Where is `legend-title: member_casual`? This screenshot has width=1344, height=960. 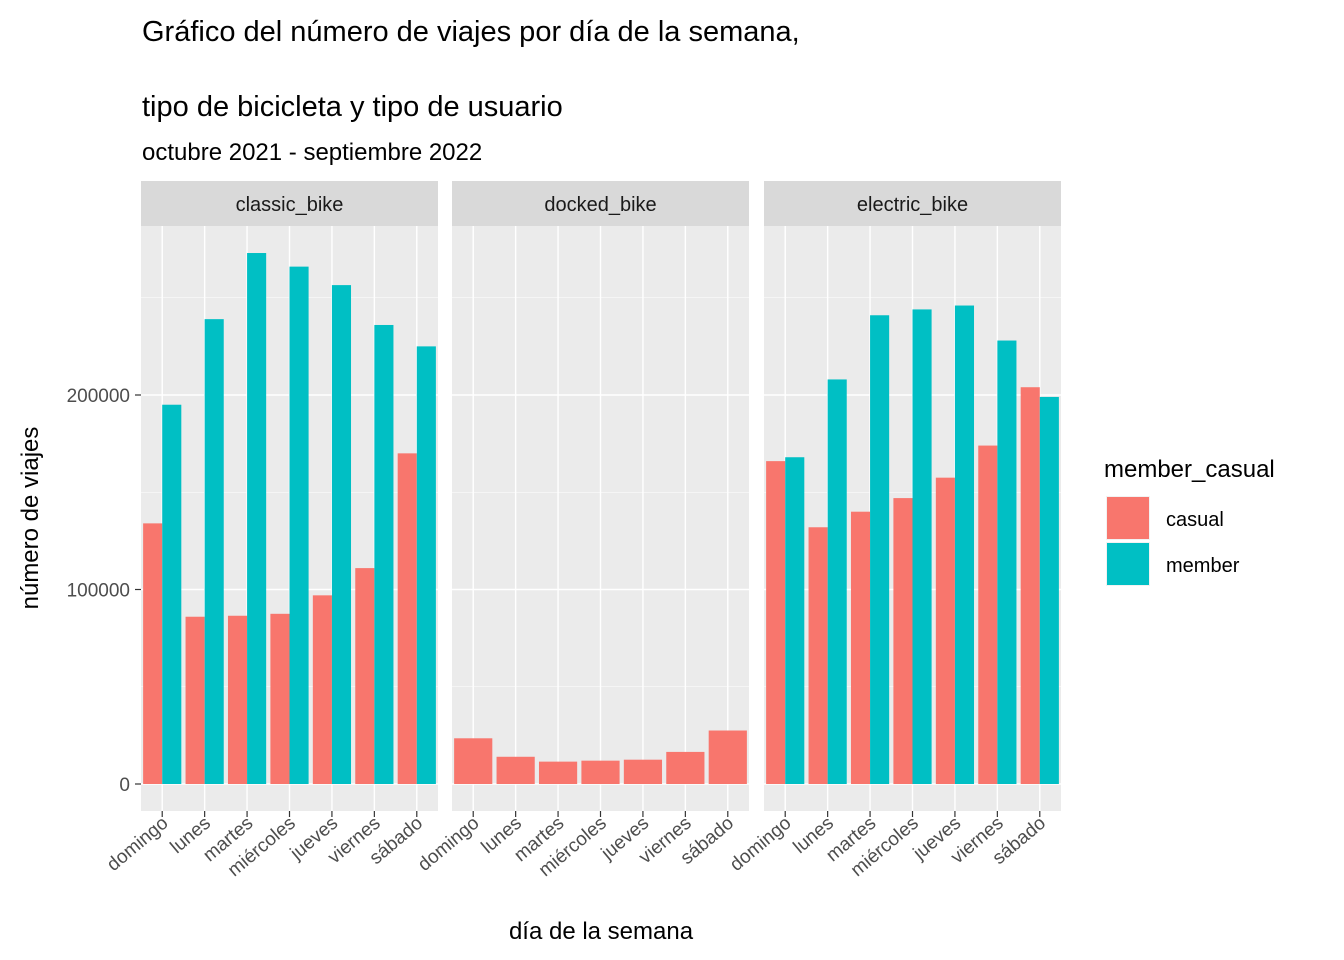 legend-title: member_casual is located at coordinates (1189, 469).